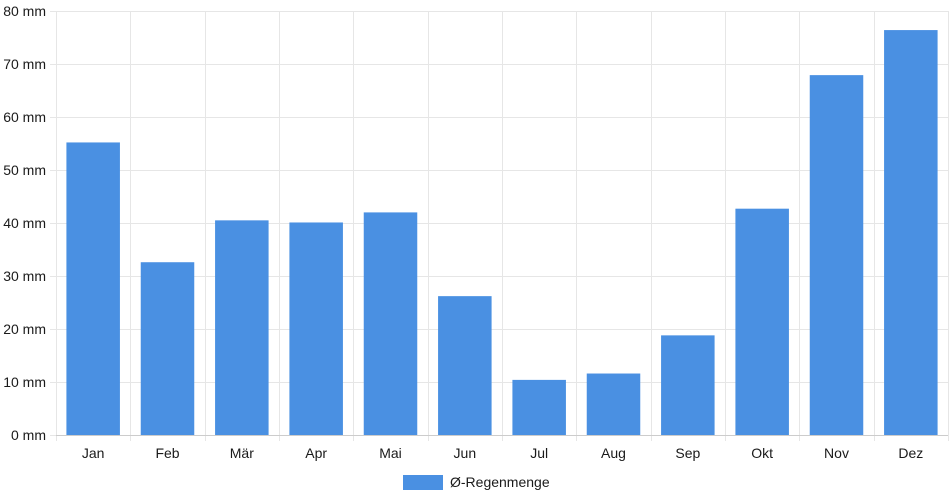  What do you see at coordinates (390, 323) in the screenshot?
I see `bar-mai` at bounding box center [390, 323].